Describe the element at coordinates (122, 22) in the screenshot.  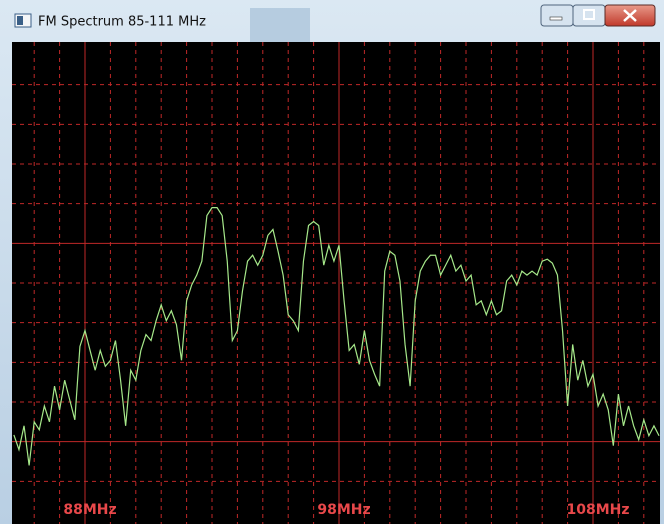
I see `window-title: FM Spectrum 85-111 MHz` at that location.